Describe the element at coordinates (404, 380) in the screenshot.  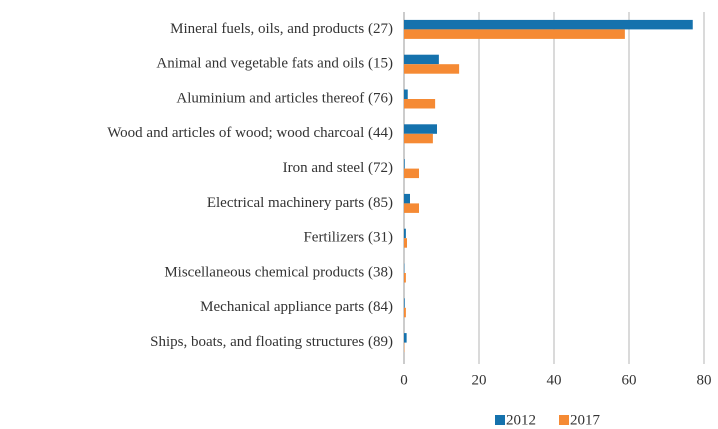
I see `x-tick-label: 0` at that location.